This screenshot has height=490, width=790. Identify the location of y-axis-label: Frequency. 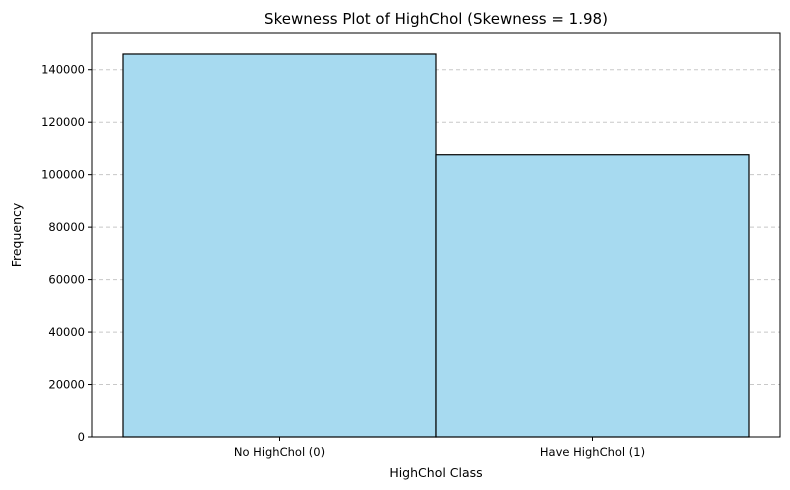
(16, 234).